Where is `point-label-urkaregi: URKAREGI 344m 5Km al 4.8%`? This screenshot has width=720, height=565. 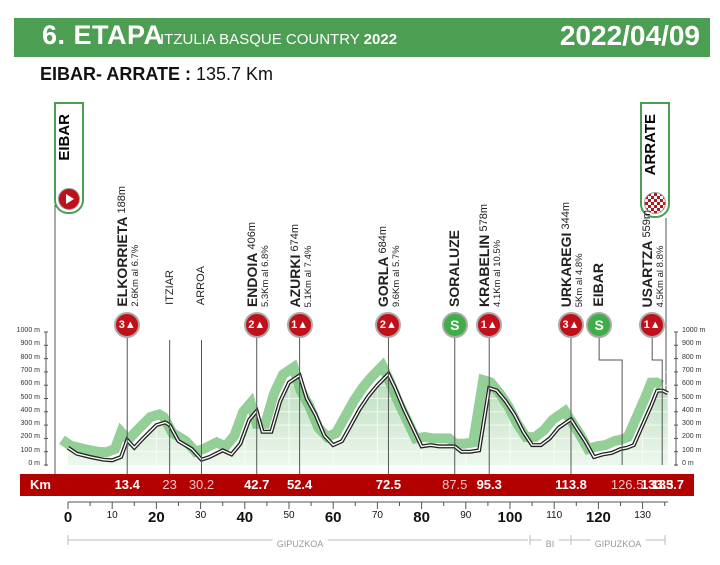 point-label-urkaregi: URKAREGI 344m 5Km al 4.8% is located at coordinates (571, 254).